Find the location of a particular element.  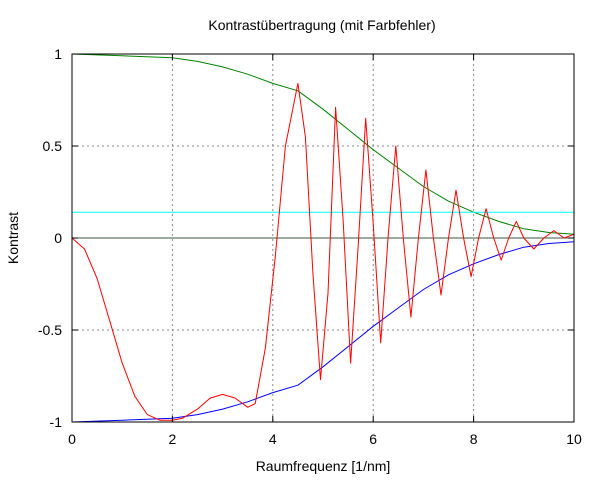

x-tick-labels: 0 2 4 6 8 10 is located at coordinates (325, 439).